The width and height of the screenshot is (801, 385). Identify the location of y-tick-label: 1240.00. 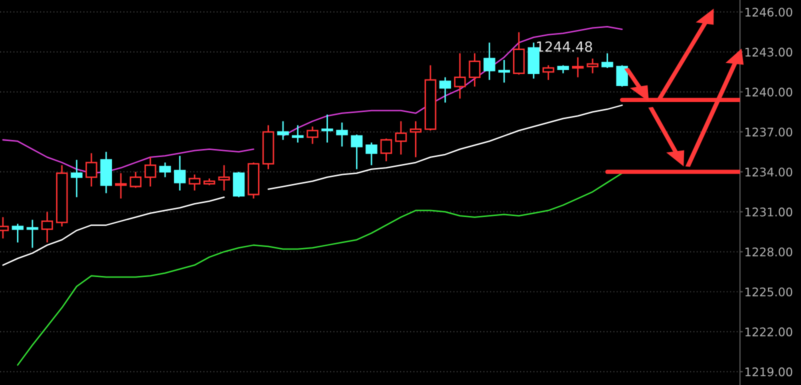
(768, 92).